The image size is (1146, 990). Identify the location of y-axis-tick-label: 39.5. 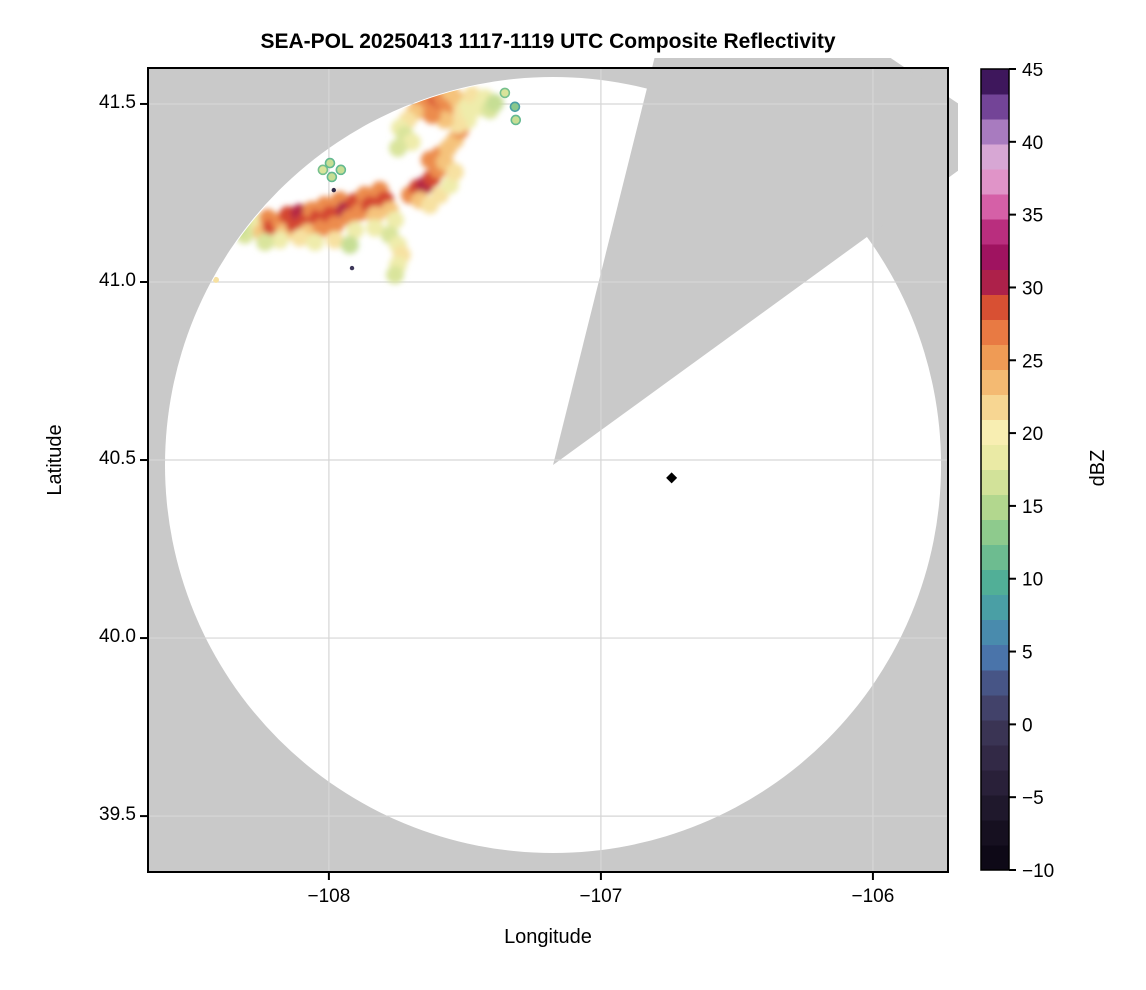
(117, 815).